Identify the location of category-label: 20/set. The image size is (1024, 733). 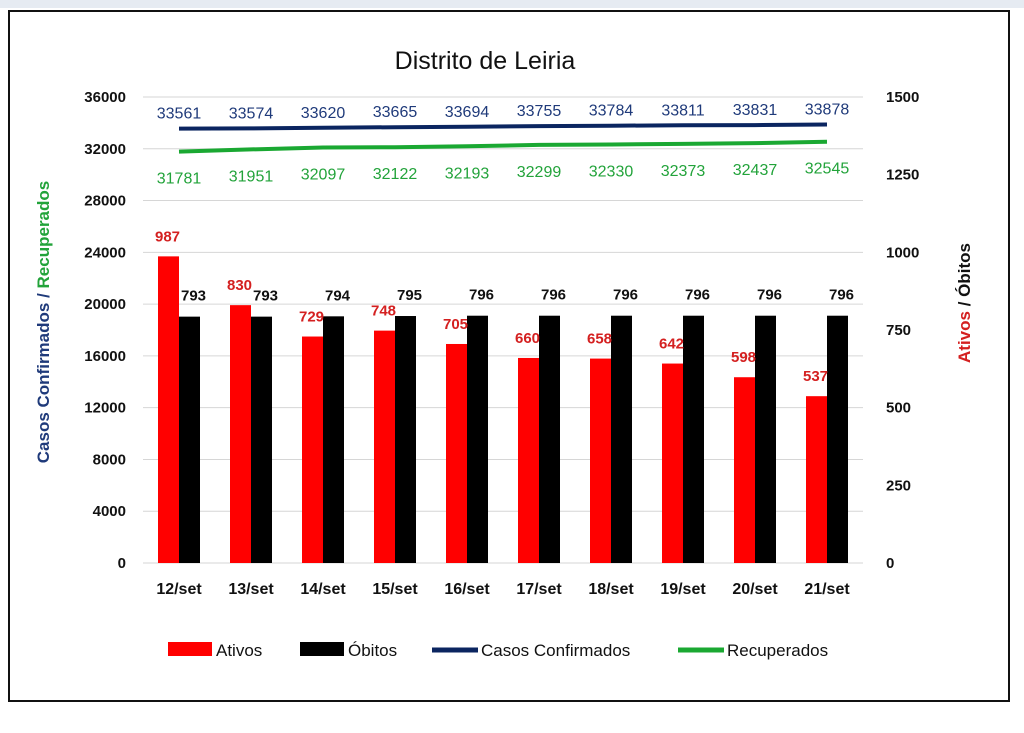
(755, 589).